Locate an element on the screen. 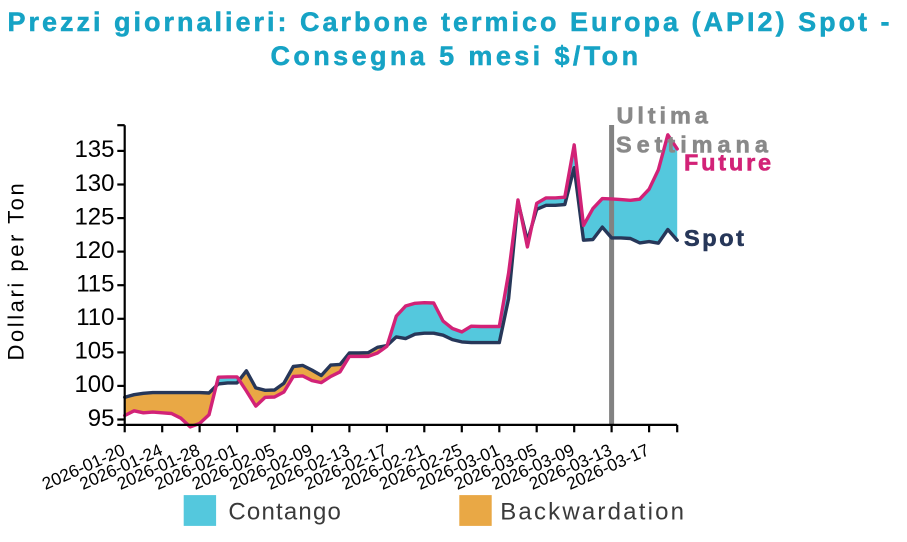  svg-text: Future is located at coordinates (729, 163).